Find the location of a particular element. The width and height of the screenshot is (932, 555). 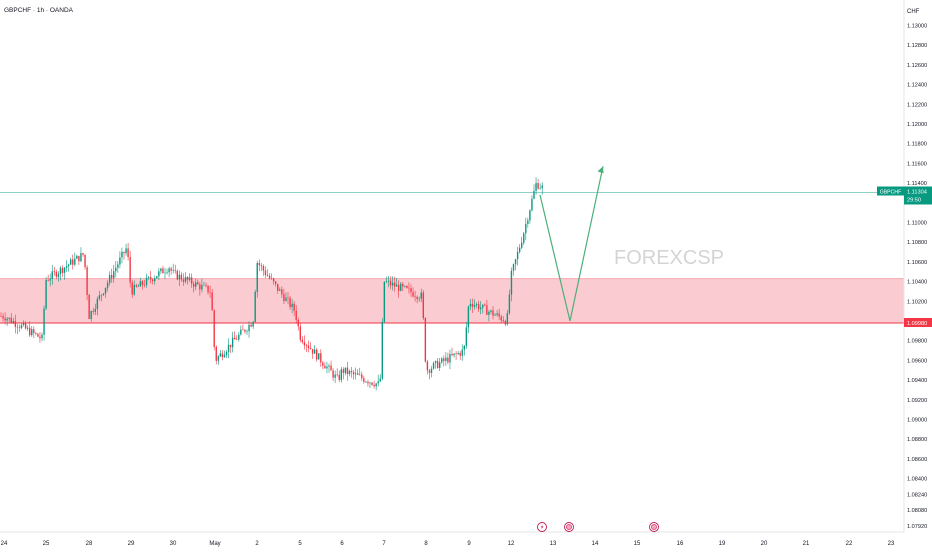

price-tick-9: 1.11000 is located at coordinates (917, 224).